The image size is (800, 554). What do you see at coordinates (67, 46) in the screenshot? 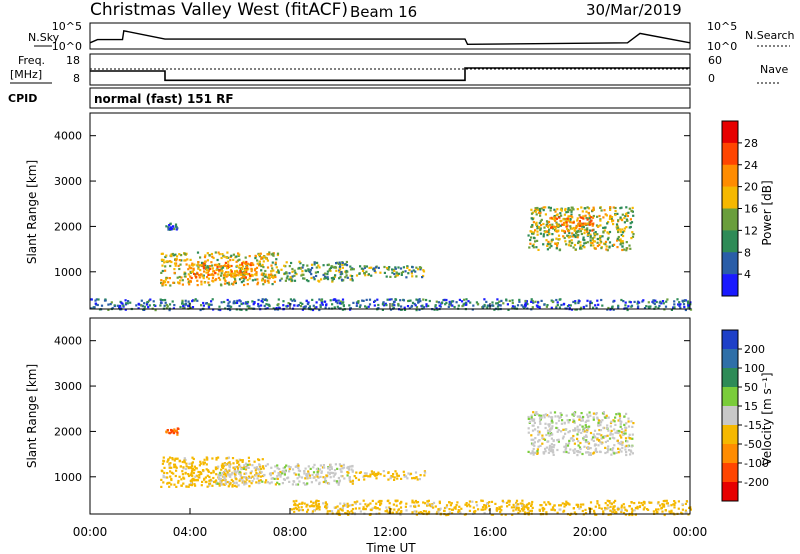
I see `nsky-tick-bottom: 10^0` at bounding box center [67, 46].